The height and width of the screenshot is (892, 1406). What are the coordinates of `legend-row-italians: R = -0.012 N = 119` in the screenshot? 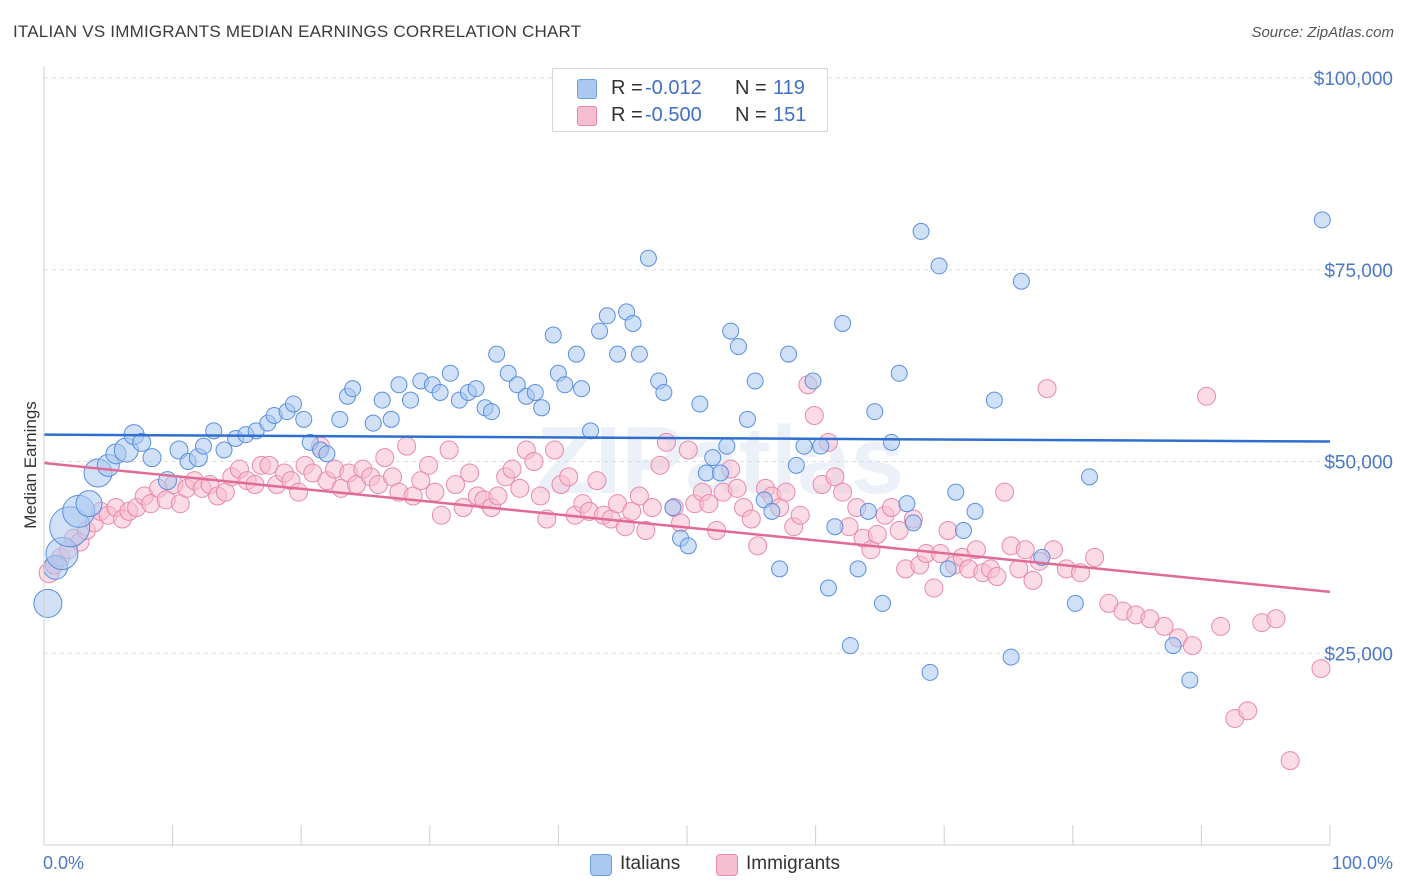 It's located at (690, 88).